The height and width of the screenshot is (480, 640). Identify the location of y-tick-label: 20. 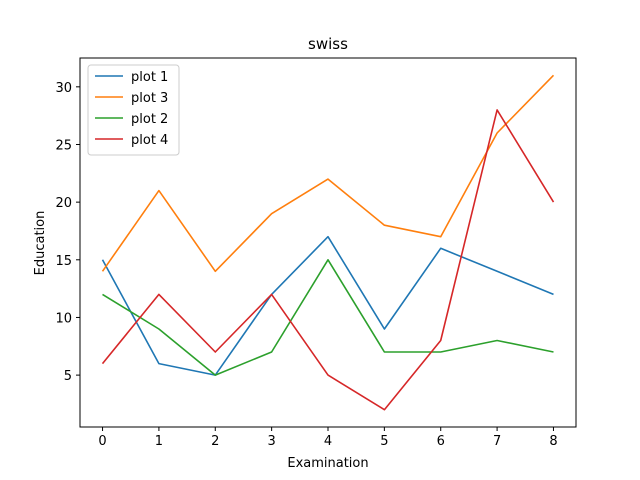
(63, 203).